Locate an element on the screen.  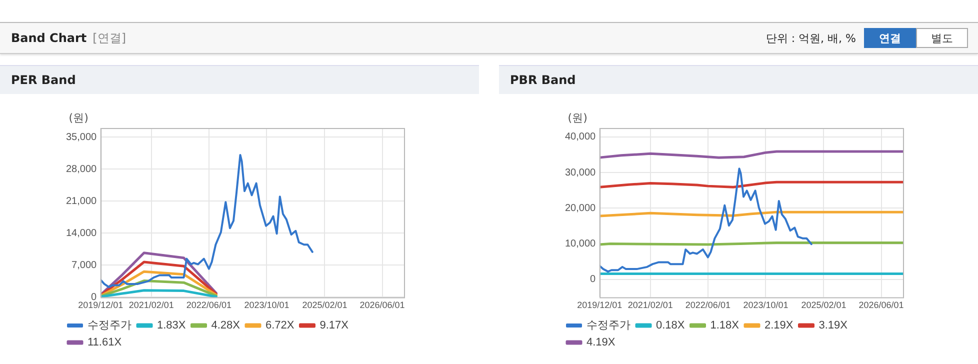
text: 연결 is located at coordinates (890, 38).